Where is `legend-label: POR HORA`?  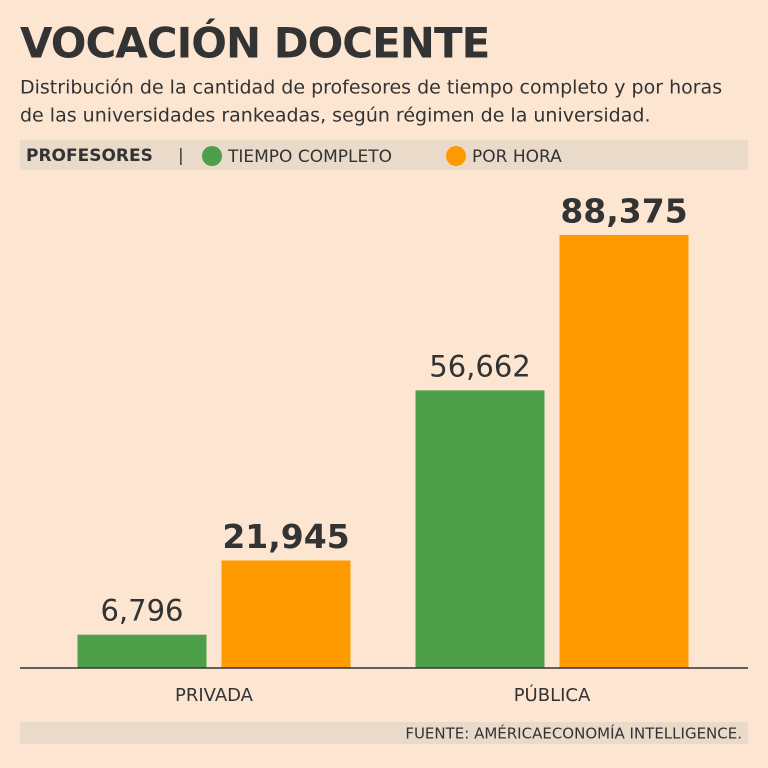 legend-label: POR HORA is located at coordinates (517, 157).